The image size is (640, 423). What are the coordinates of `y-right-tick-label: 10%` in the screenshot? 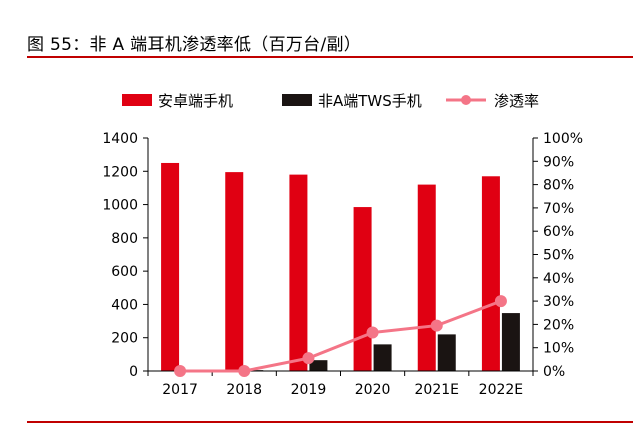 It's located at (558, 349).